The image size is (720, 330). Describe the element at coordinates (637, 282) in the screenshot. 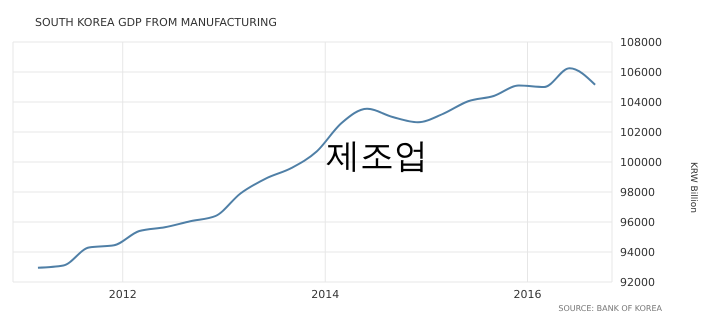

I see `y-tick-label: 92000` at that location.